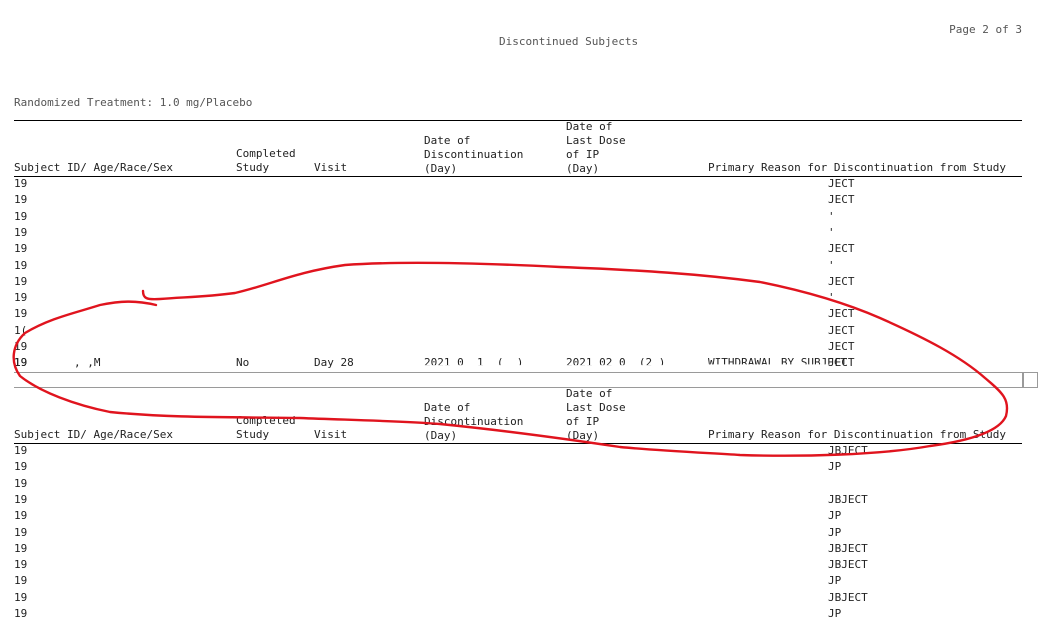 The height and width of the screenshot is (640, 1039). I want to click on page-break-bar, so click(518, 380).